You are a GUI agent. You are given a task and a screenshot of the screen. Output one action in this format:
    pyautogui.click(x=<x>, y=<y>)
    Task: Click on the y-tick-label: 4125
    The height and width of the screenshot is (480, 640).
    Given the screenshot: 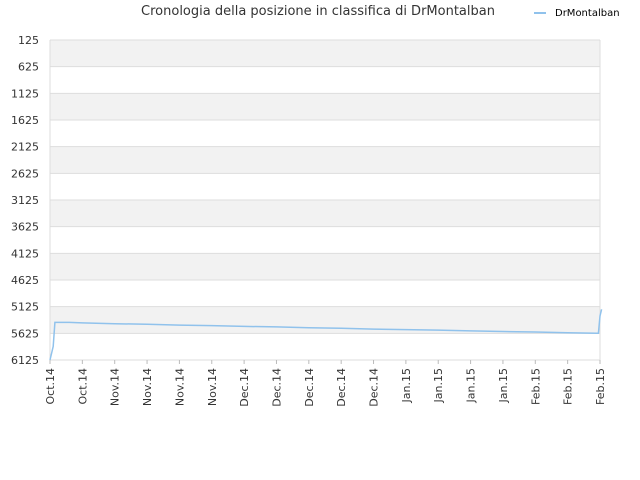 What is the action you would take?
    pyautogui.click(x=25, y=253)
    